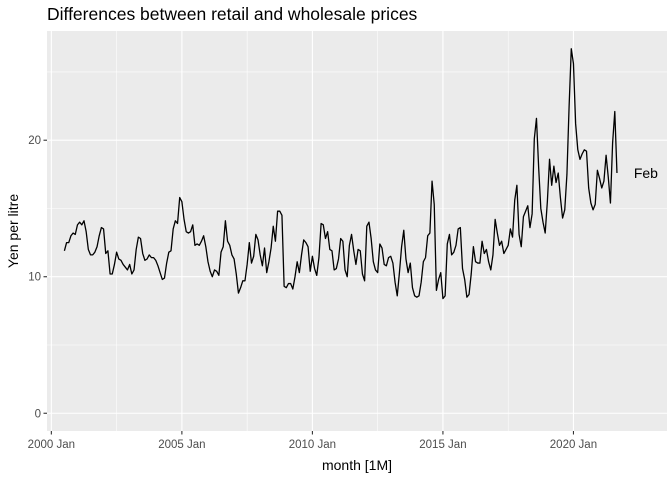 Image resolution: width=672 pixels, height=480 pixels. What do you see at coordinates (34, 278) in the screenshot?
I see `y-tick-label: 10` at bounding box center [34, 278].